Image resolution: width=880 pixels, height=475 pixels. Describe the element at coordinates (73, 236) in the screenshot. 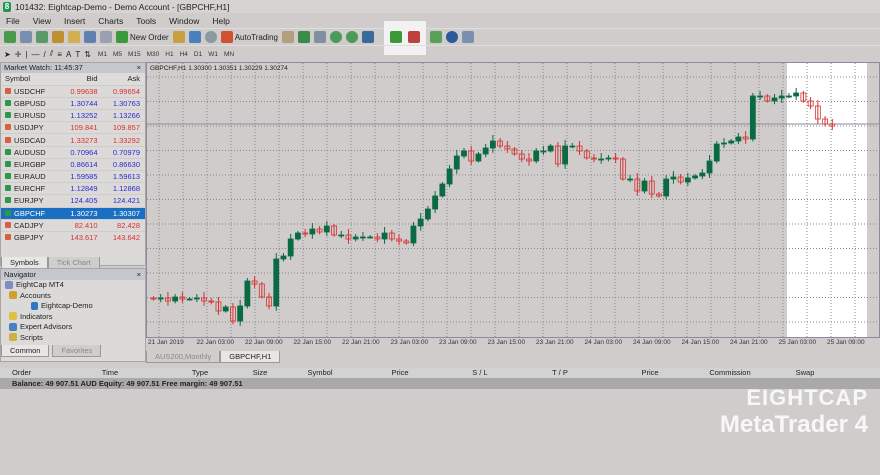

I see `market-watch-row: GBPJPY 143.617 143.642` at that location.